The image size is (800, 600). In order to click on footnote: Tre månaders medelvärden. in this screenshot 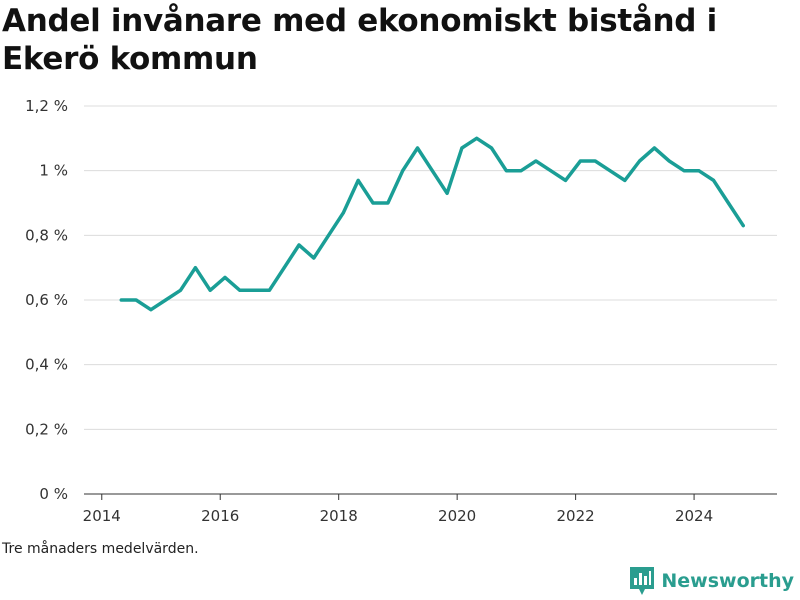, I will do `click(100, 549)`.